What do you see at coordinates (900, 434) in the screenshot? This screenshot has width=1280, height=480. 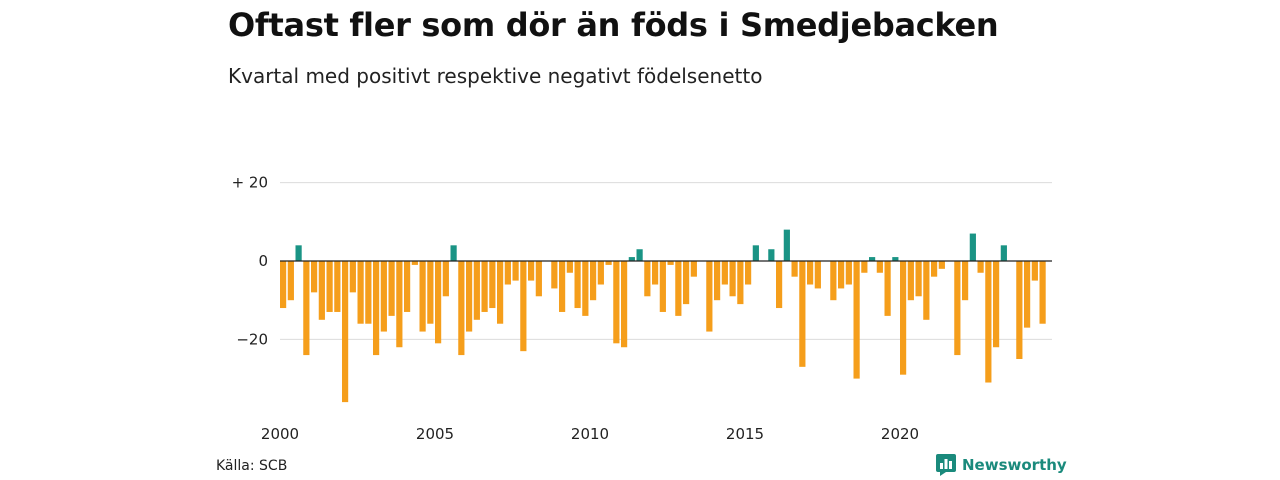 I see `x-tick-label: 2020` at bounding box center [900, 434].